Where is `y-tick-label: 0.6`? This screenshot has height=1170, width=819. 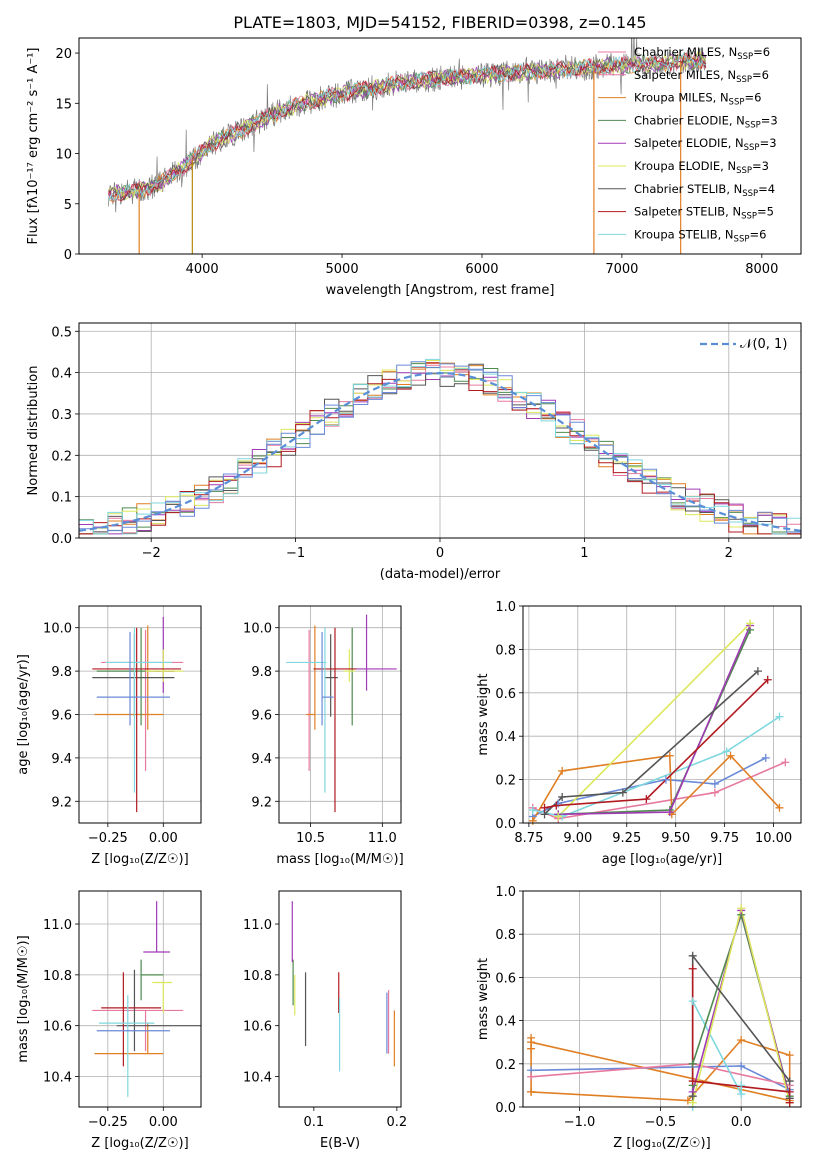 y-tick-label: 0.6 is located at coordinates (505, 694).